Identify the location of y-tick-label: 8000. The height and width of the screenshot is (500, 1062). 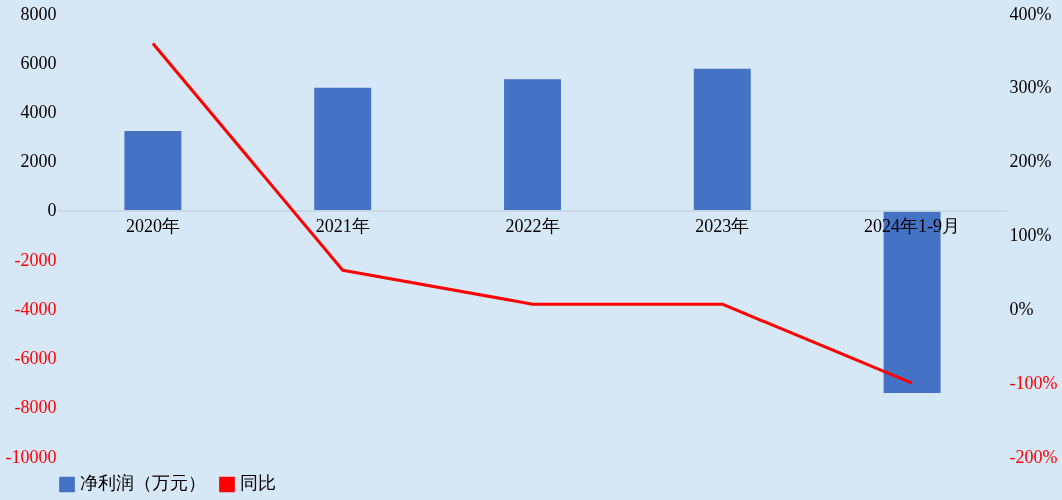
(38, 13).